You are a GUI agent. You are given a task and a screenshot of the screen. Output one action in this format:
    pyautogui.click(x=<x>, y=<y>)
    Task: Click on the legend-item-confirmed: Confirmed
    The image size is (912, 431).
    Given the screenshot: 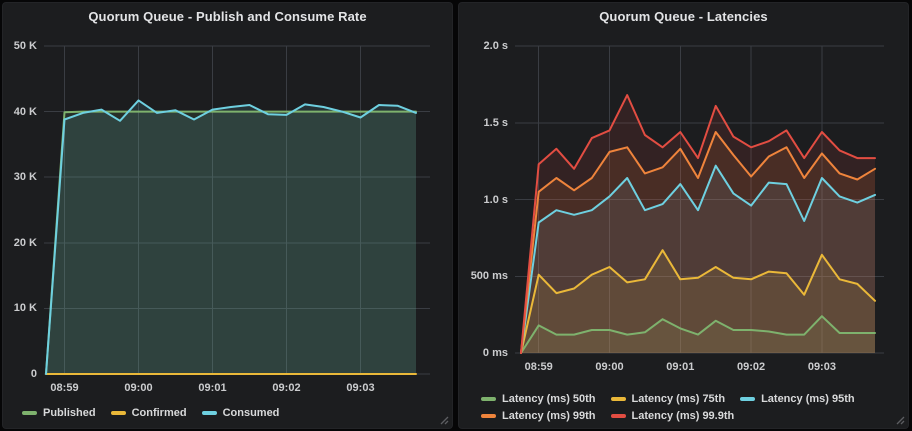 What is the action you would take?
    pyautogui.click(x=148, y=413)
    